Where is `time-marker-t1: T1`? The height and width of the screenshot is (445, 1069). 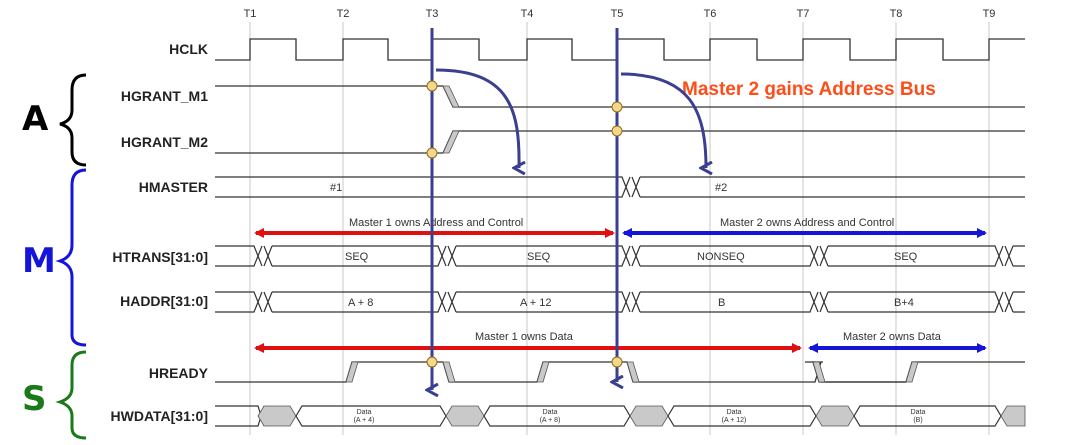 time-marker-t1: T1 is located at coordinates (250, 14).